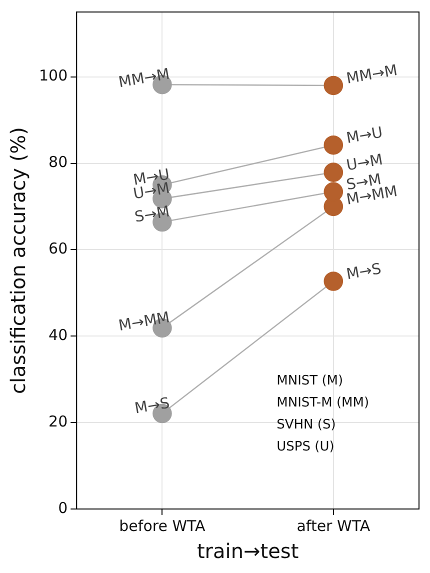 This screenshot has width=430, height=573. I want to click on annotation: MNIST-M (MM), so click(323, 402).